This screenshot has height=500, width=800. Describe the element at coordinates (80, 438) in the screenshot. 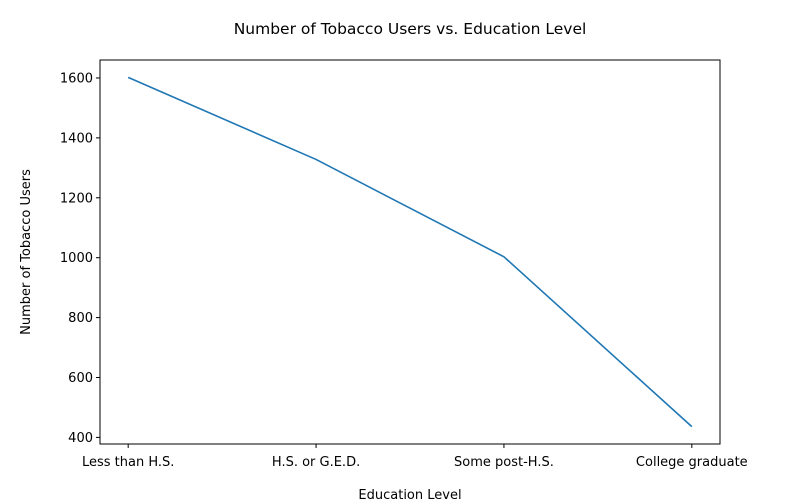

I see `y-tick-label: 400` at that location.